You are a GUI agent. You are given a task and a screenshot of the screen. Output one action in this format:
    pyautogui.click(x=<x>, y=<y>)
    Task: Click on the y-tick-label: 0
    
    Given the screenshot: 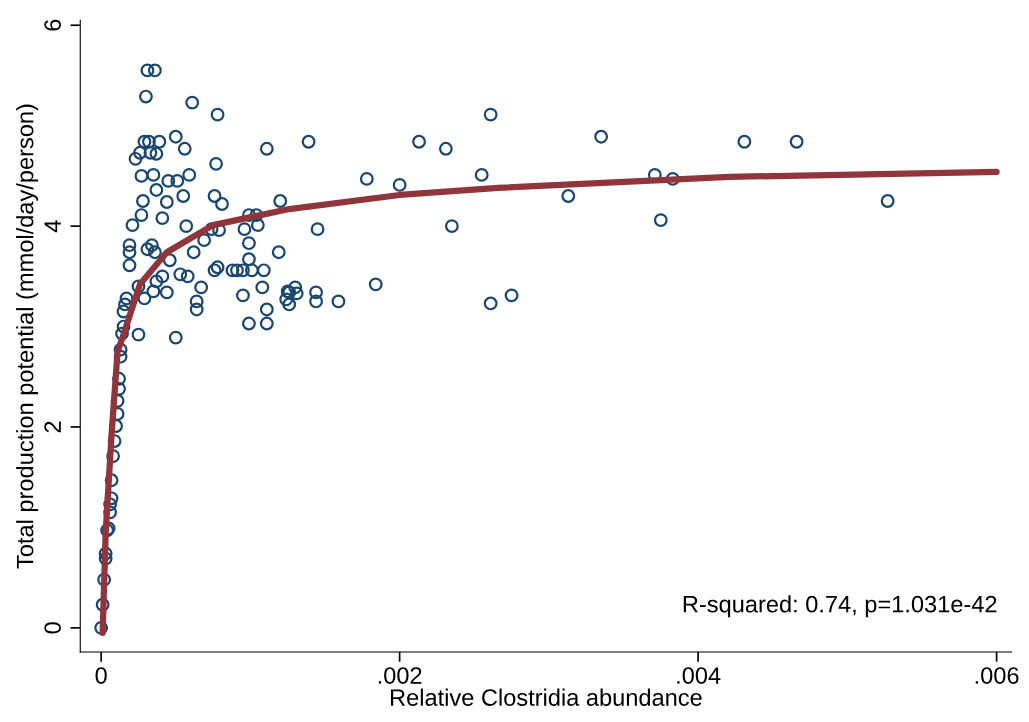 What is the action you would take?
    pyautogui.click(x=53, y=628)
    